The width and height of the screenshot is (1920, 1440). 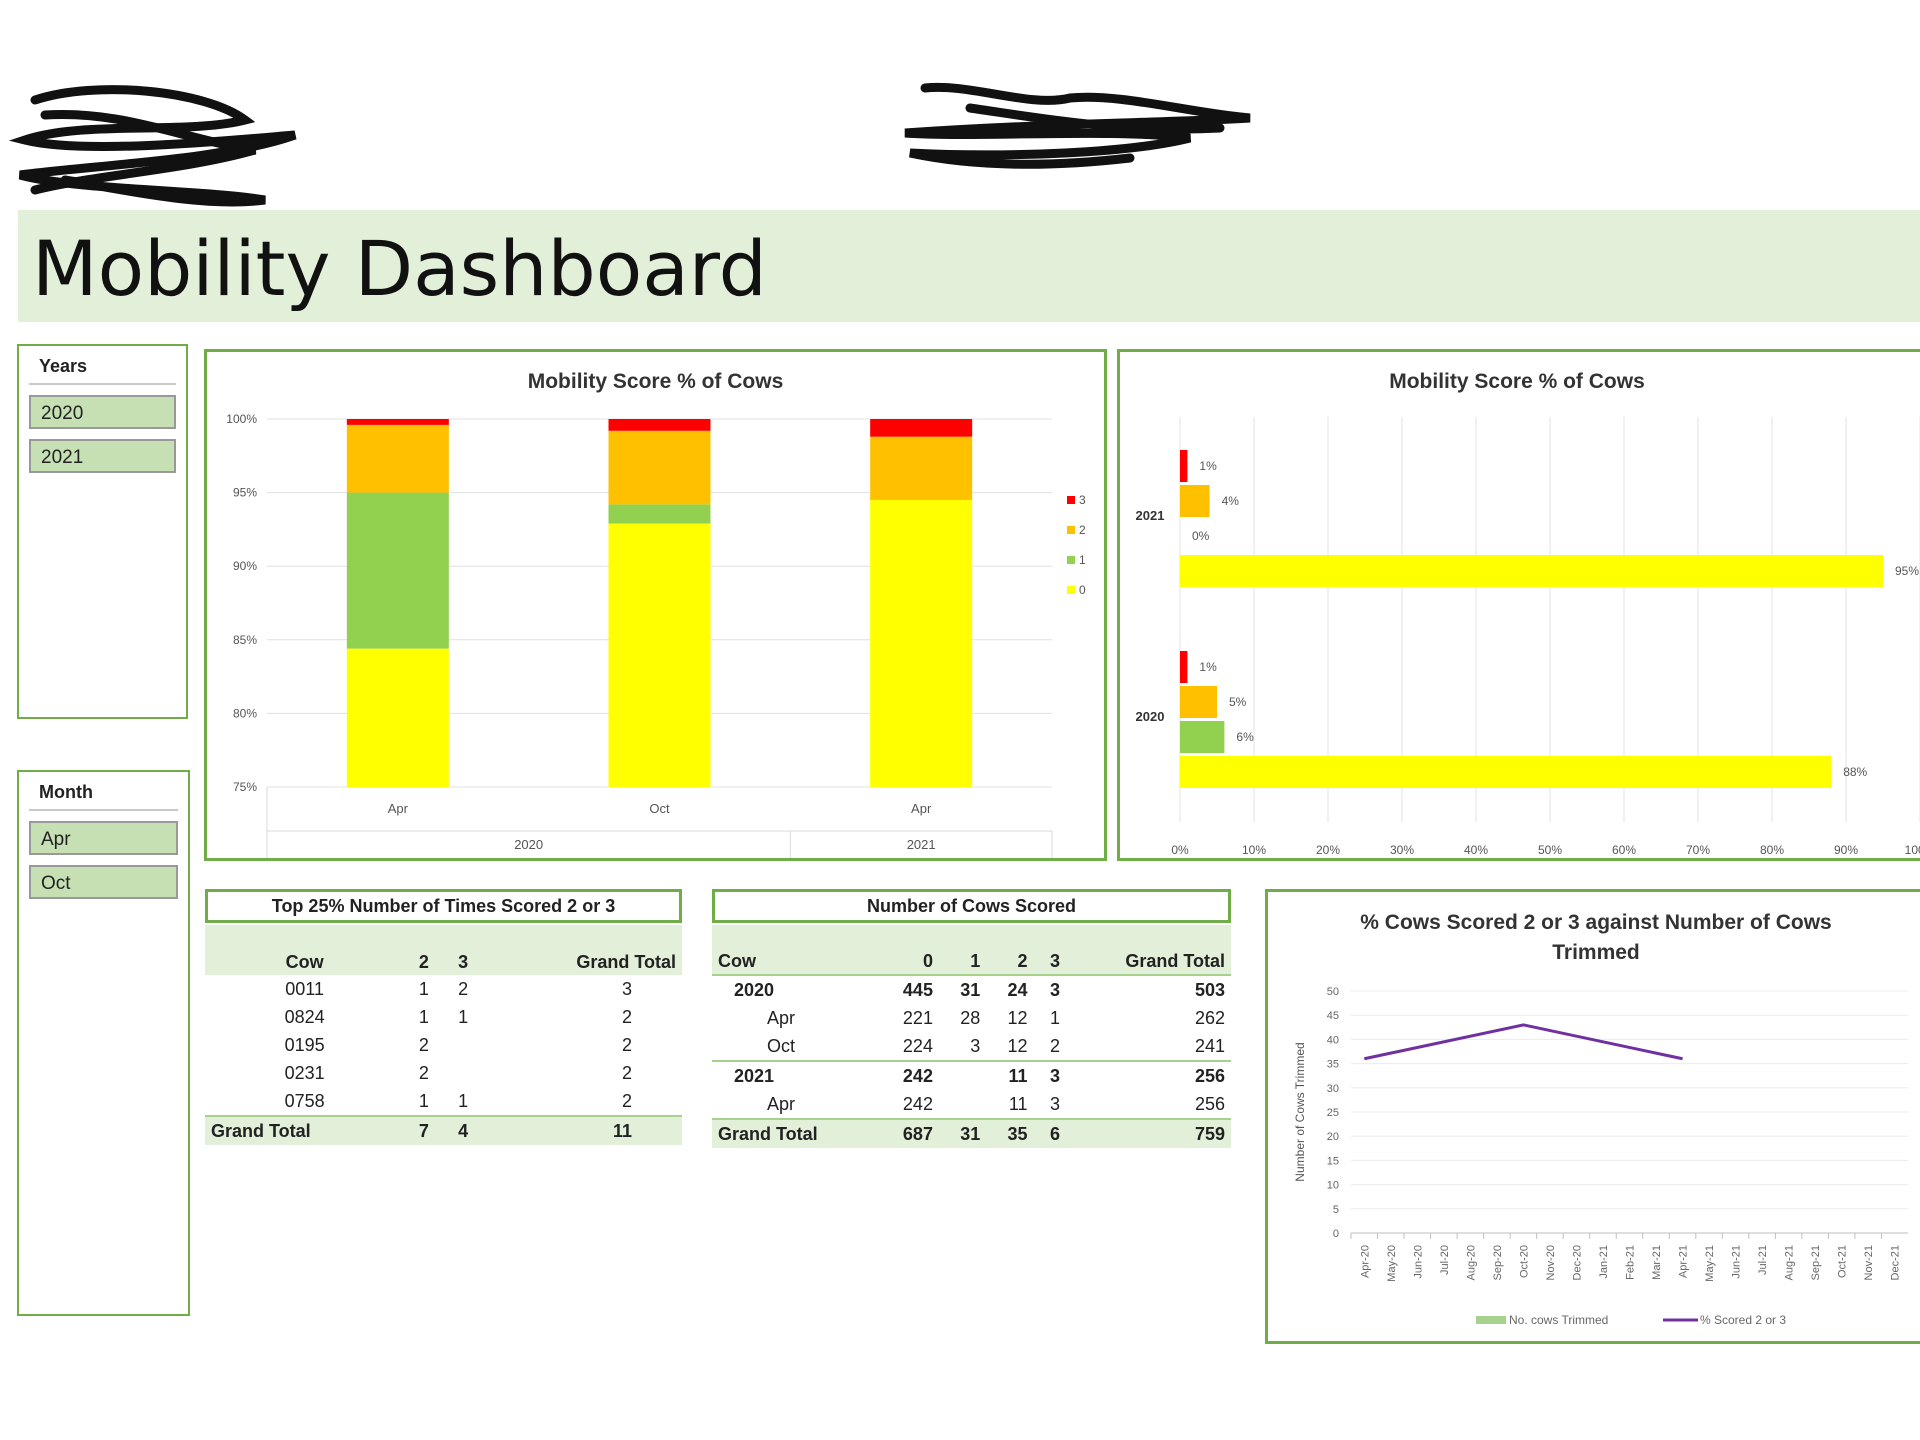 What do you see at coordinates (1333, 1186) in the screenshot?
I see `y-tick-label: 10` at bounding box center [1333, 1186].